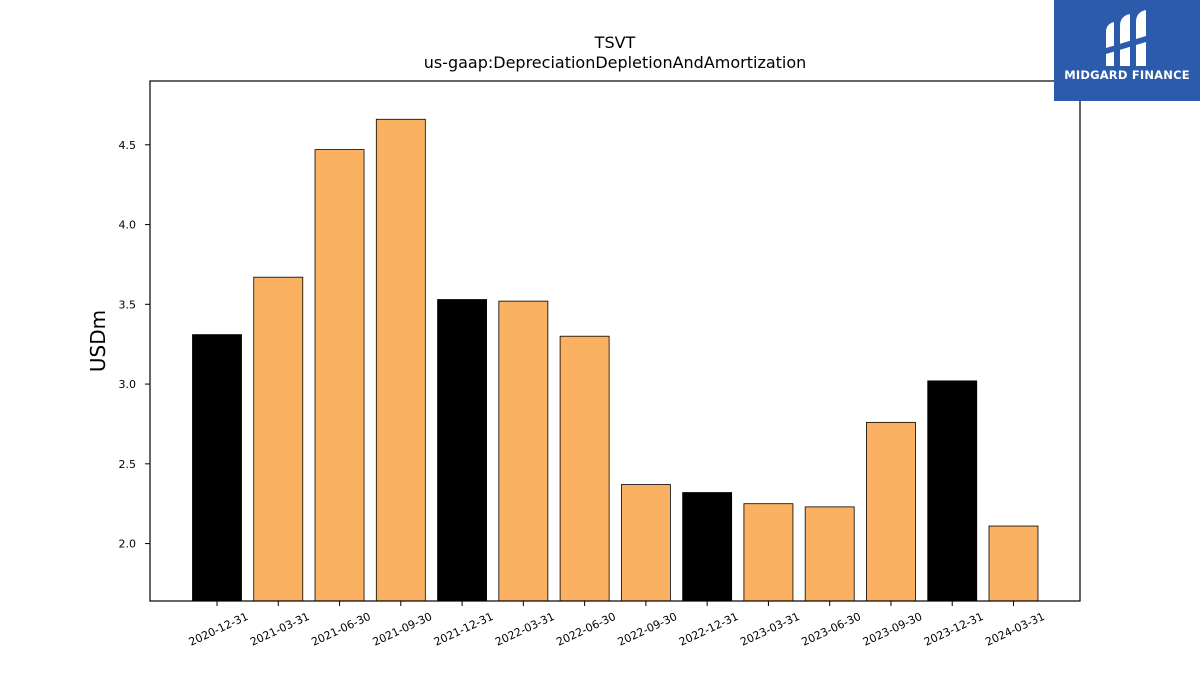 This screenshot has width=1200, height=675. What do you see at coordinates (1014, 629) in the screenshot?
I see `x-tick-label: 2024-03-31` at bounding box center [1014, 629].